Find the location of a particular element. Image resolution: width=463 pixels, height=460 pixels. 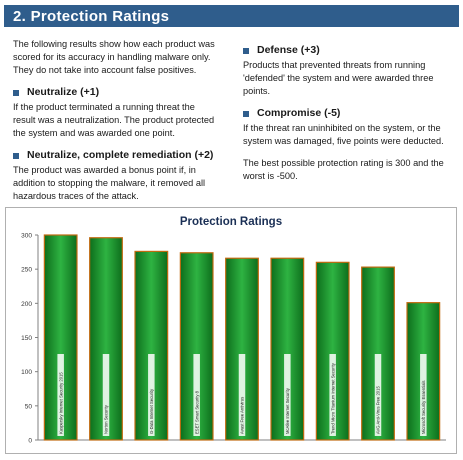

rating-heading: Compromise (-5) is located at coordinates (299, 113).